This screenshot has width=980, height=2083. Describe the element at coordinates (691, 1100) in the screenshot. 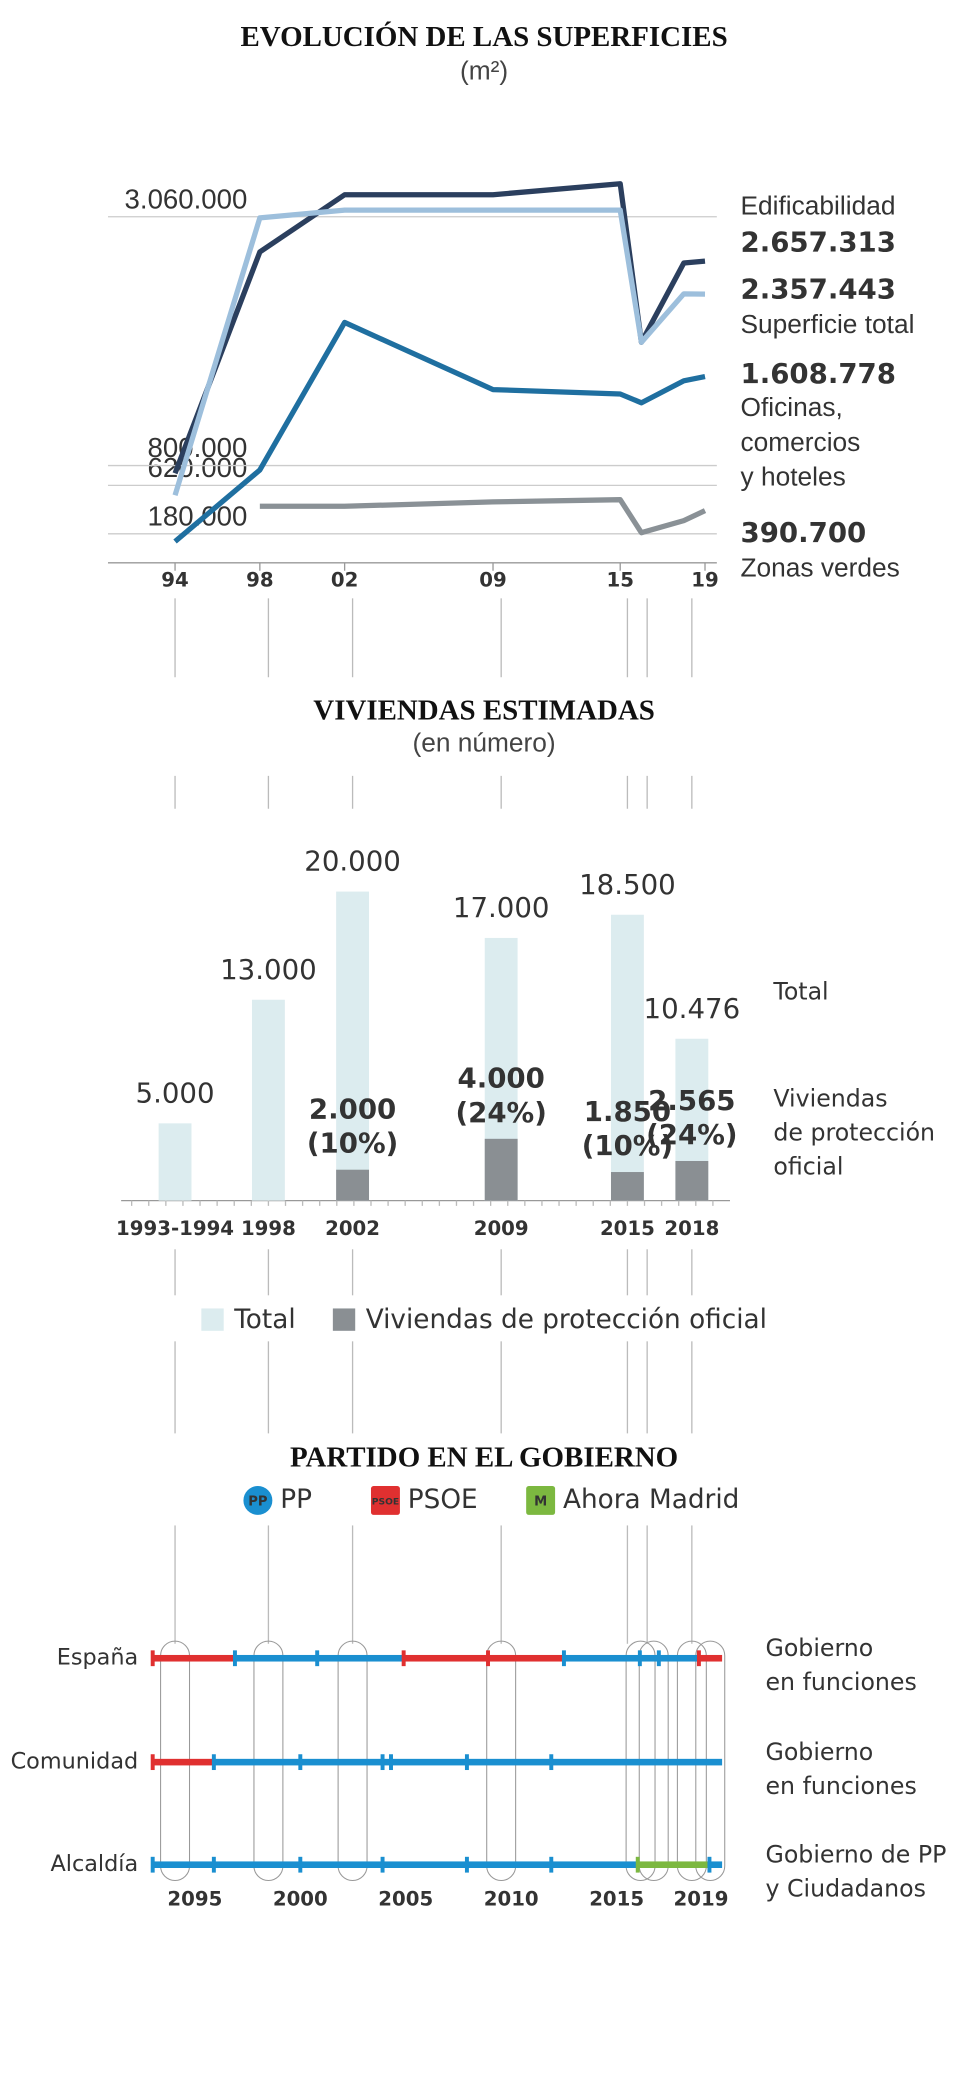

I see `value-label: 2.565` at that location.